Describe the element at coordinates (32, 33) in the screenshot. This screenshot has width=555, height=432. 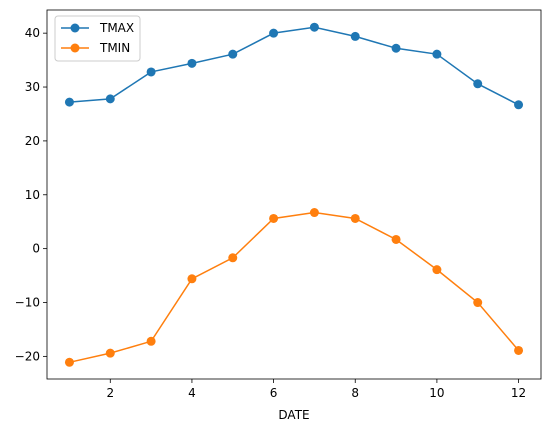
I see `y-tick-label: 40` at that location.